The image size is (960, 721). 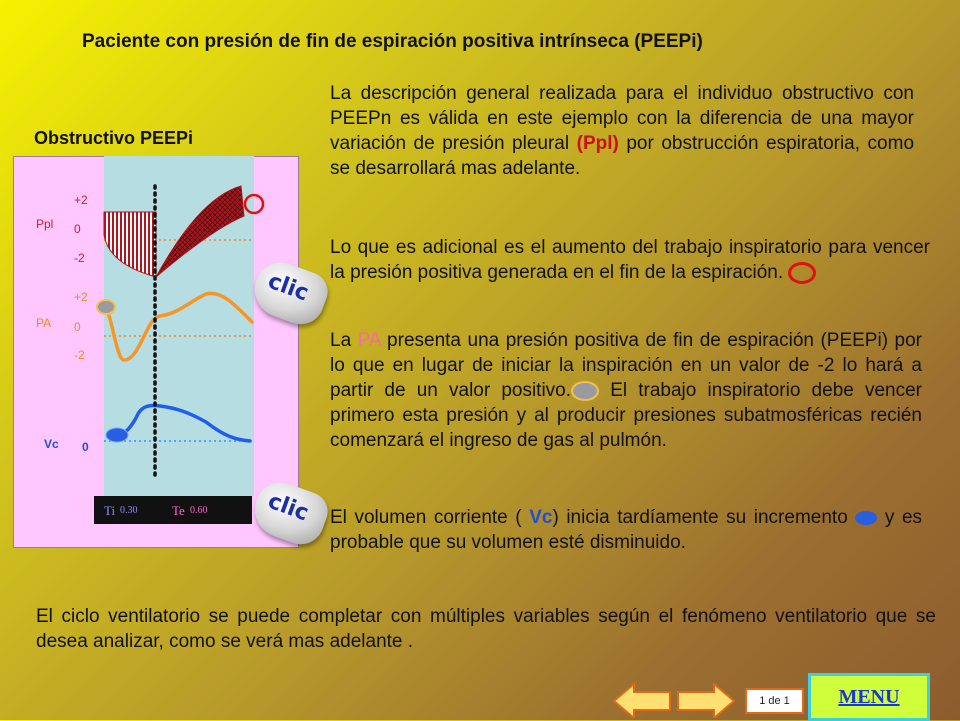 What do you see at coordinates (45, 224) in the screenshot?
I see `ppl-label: Ppl` at bounding box center [45, 224].